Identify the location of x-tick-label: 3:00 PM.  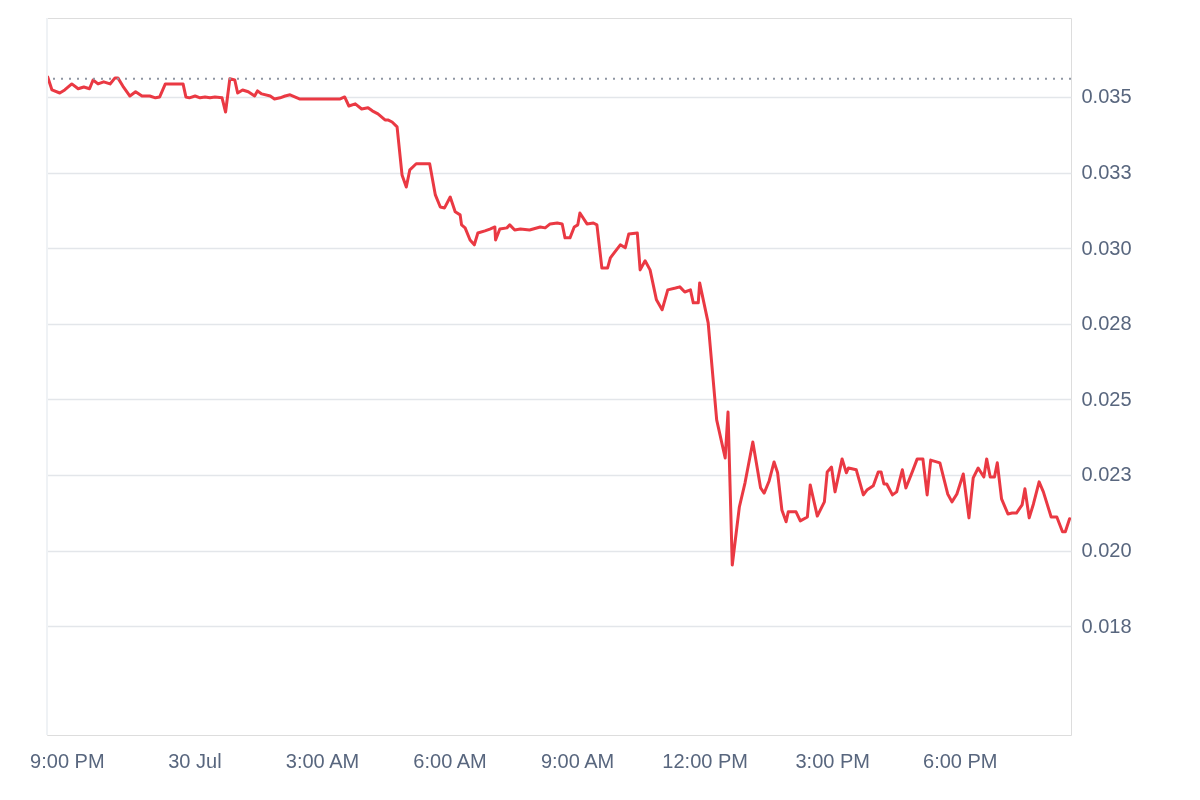
(832, 760).